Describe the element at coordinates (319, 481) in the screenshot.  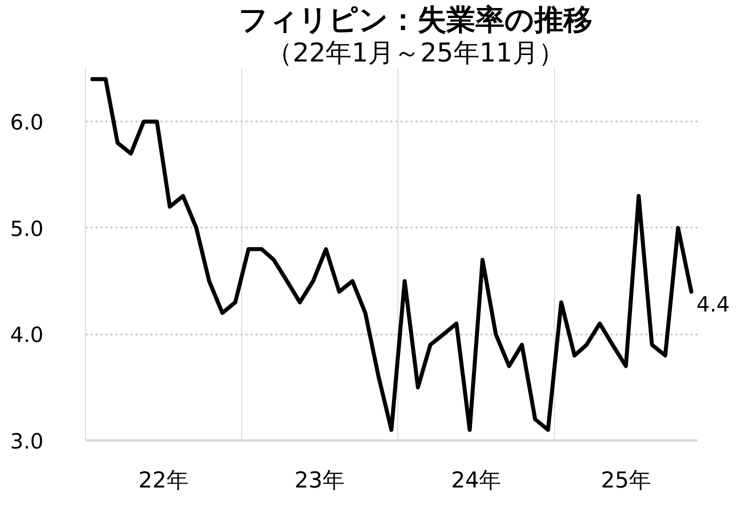
I see `x-tick-label: 23年` at that location.